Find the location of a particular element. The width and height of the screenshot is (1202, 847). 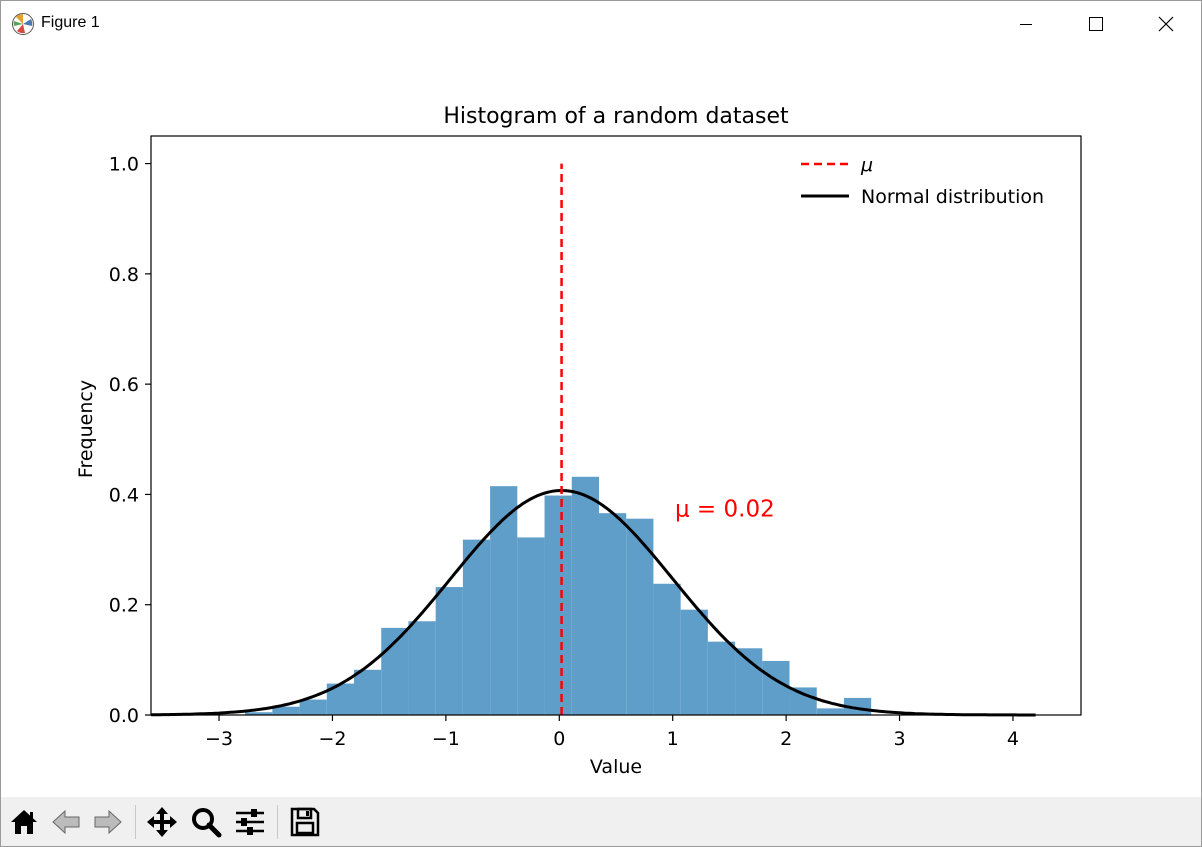

x-tick-label: 4 is located at coordinates (1013, 739).